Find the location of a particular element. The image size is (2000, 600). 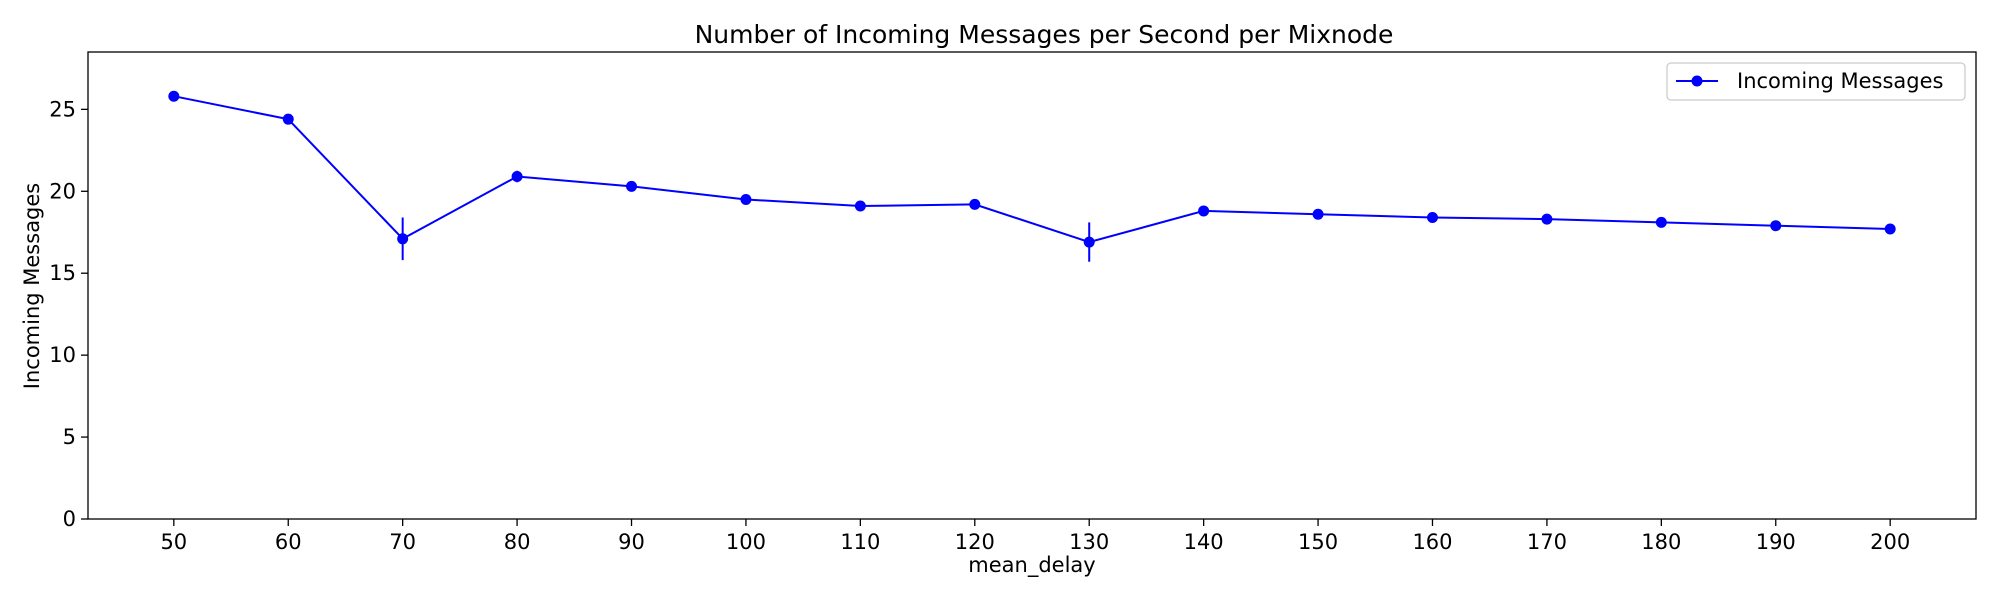

x-axis-label: mean_delay is located at coordinates (1031, 565).